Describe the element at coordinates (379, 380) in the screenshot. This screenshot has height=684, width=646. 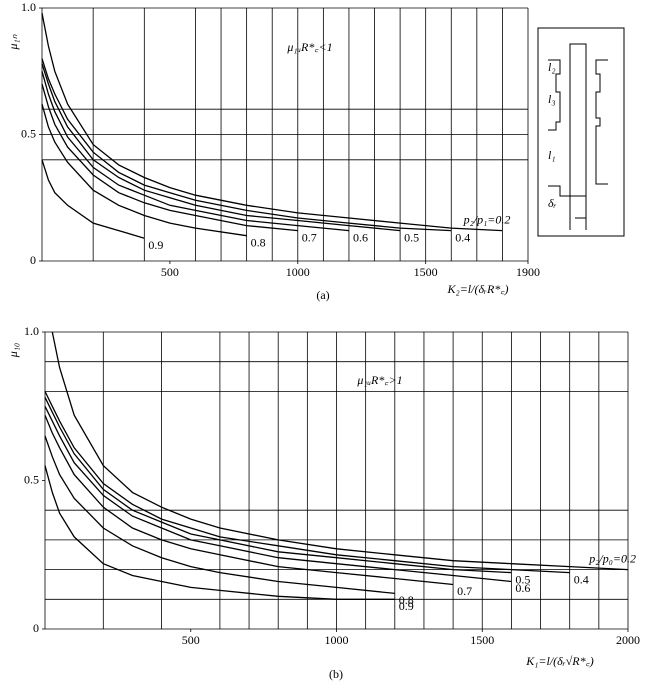
I see `annotation: μ₁ᵤR*꜀>1` at that location.